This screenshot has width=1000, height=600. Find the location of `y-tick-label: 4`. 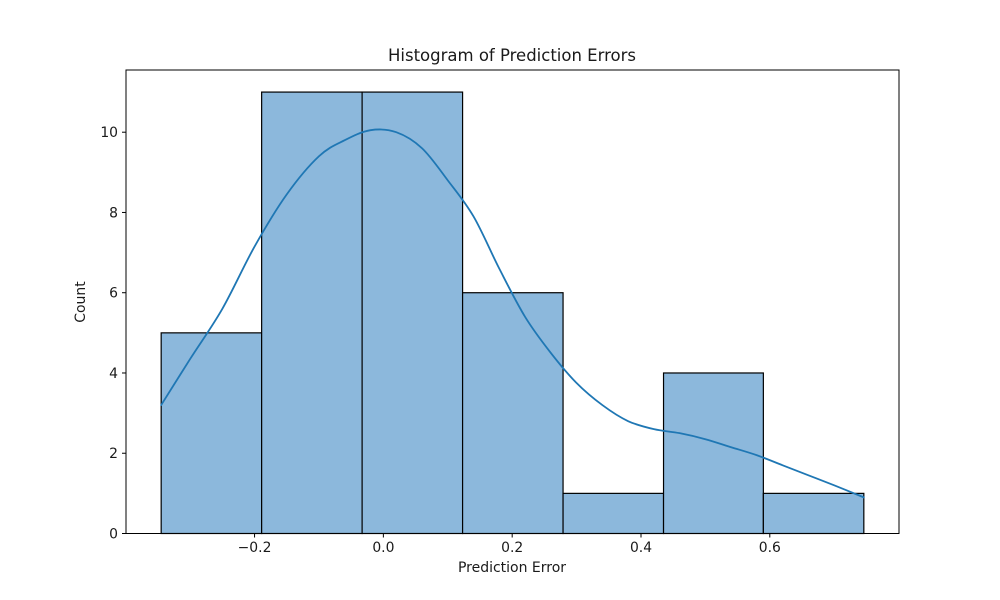

y-tick-label: 4 is located at coordinates (113, 374).